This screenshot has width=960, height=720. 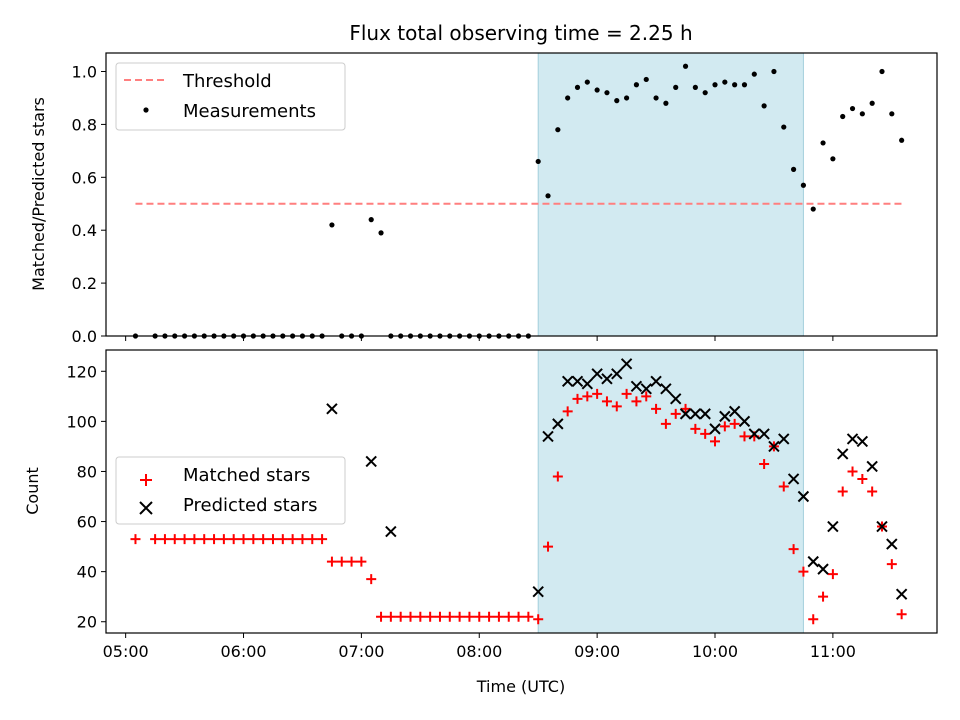 What do you see at coordinates (479, 647) in the screenshot?
I see `bottom-x-axis-ticks: 05:00 06:00 07:00 08:00 09:00 10:00 11:00` at bounding box center [479, 647].